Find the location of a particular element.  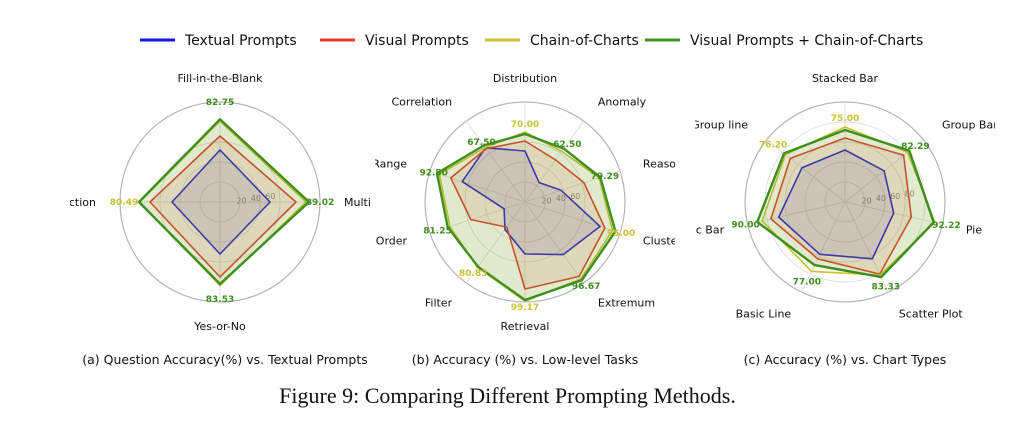

axis-spoke-correlation is located at coordinates (495, 161).